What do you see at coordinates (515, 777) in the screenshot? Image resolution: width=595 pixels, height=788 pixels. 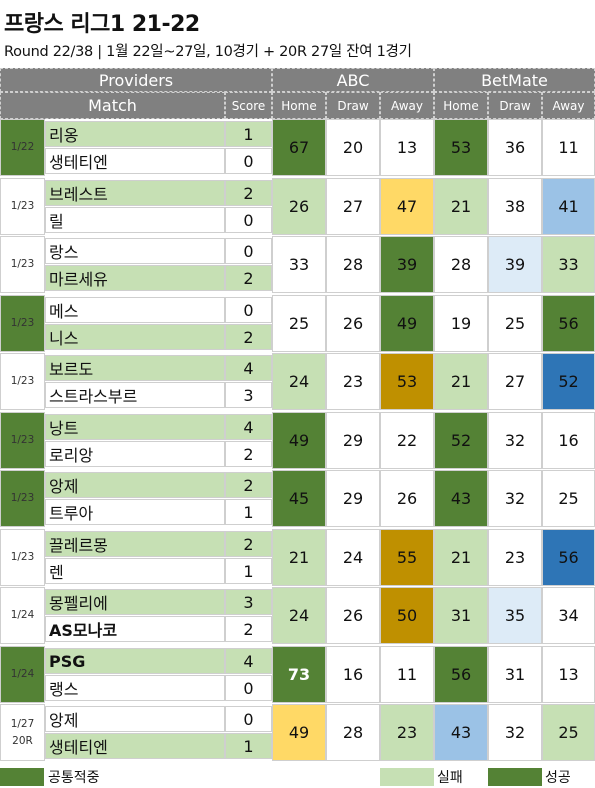 I see `legend-swatch-success` at bounding box center [515, 777].